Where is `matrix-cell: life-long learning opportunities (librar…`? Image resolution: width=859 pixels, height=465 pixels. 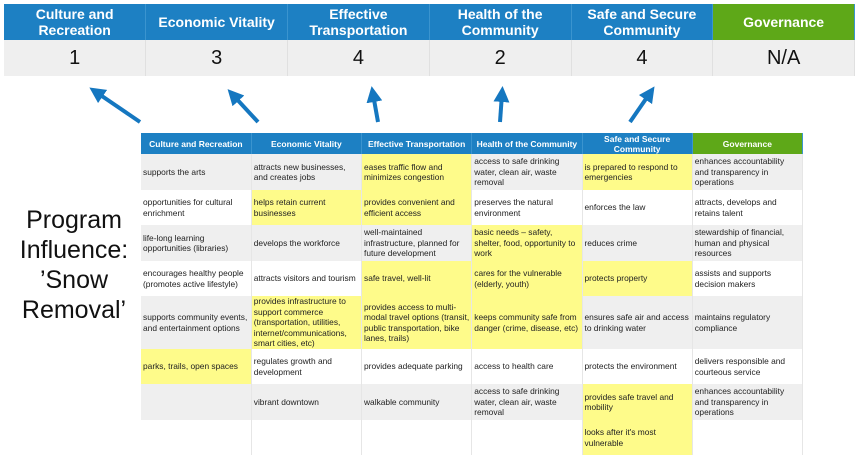 matrix-cell: life-long learning opportunities (librar… is located at coordinates (196, 243).